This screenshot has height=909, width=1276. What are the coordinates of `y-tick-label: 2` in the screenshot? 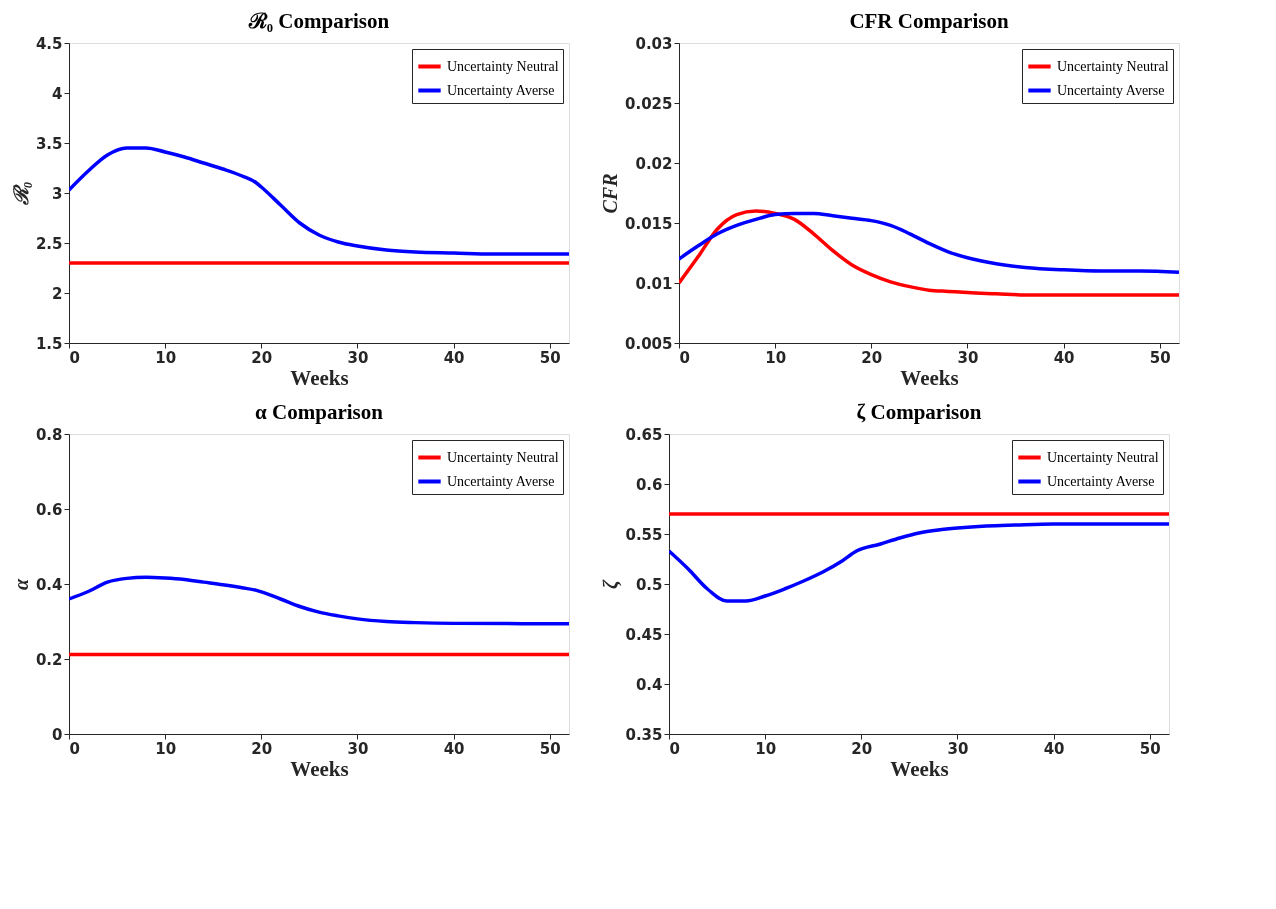 It's located at (57, 293).